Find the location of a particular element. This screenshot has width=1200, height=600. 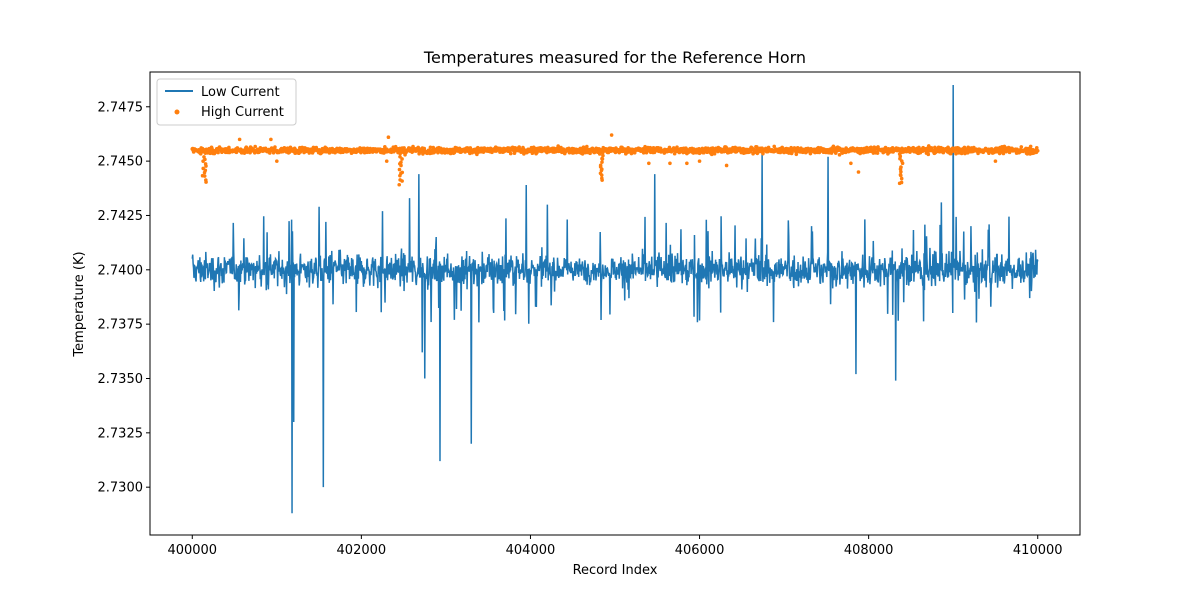

y-axis-label: Temperature (K) is located at coordinates (79, 304).